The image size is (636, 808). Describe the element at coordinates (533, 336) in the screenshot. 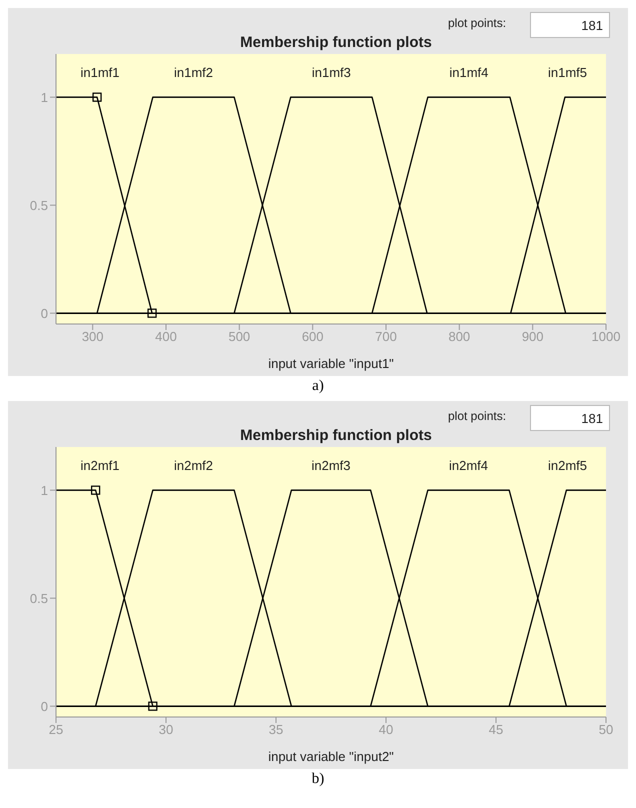

I see `x-tick-label: 900` at that location.